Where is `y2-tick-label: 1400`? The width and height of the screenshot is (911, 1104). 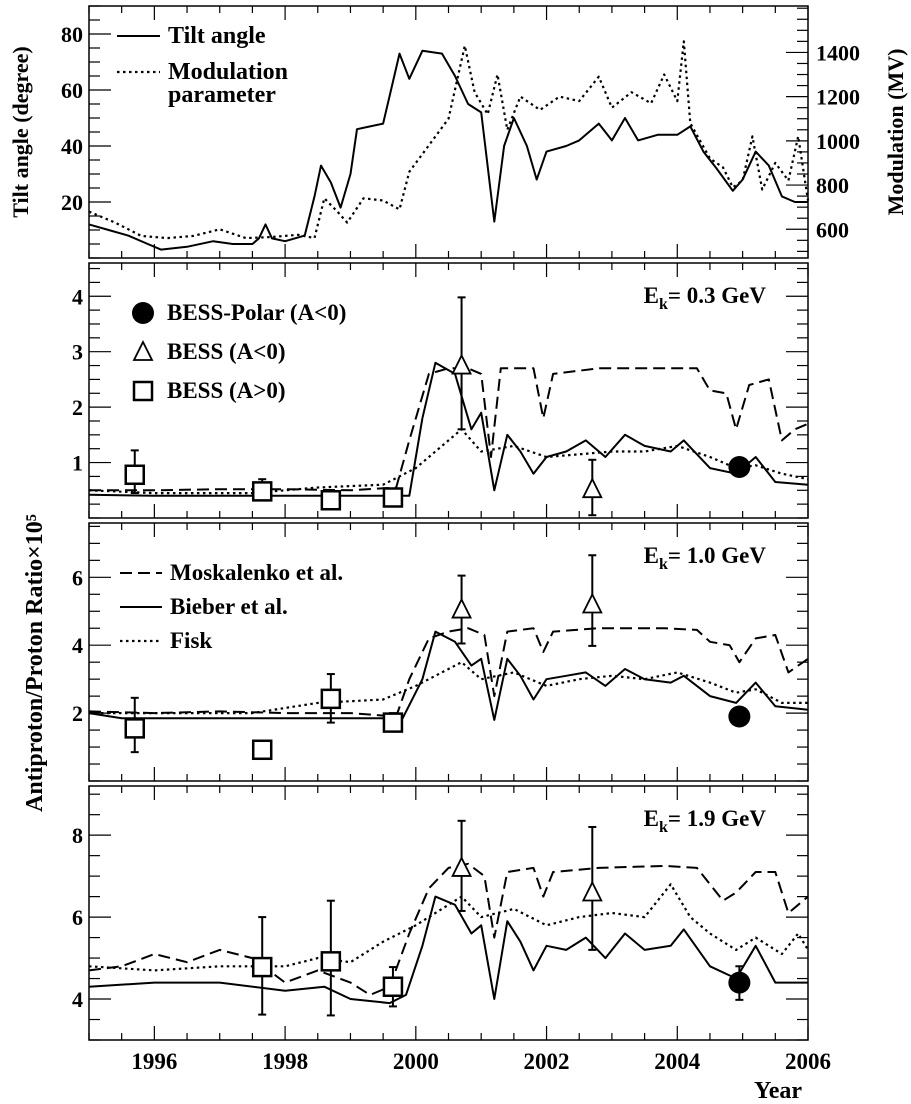 y2-tick-label: 1400 is located at coordinates (838, 52).